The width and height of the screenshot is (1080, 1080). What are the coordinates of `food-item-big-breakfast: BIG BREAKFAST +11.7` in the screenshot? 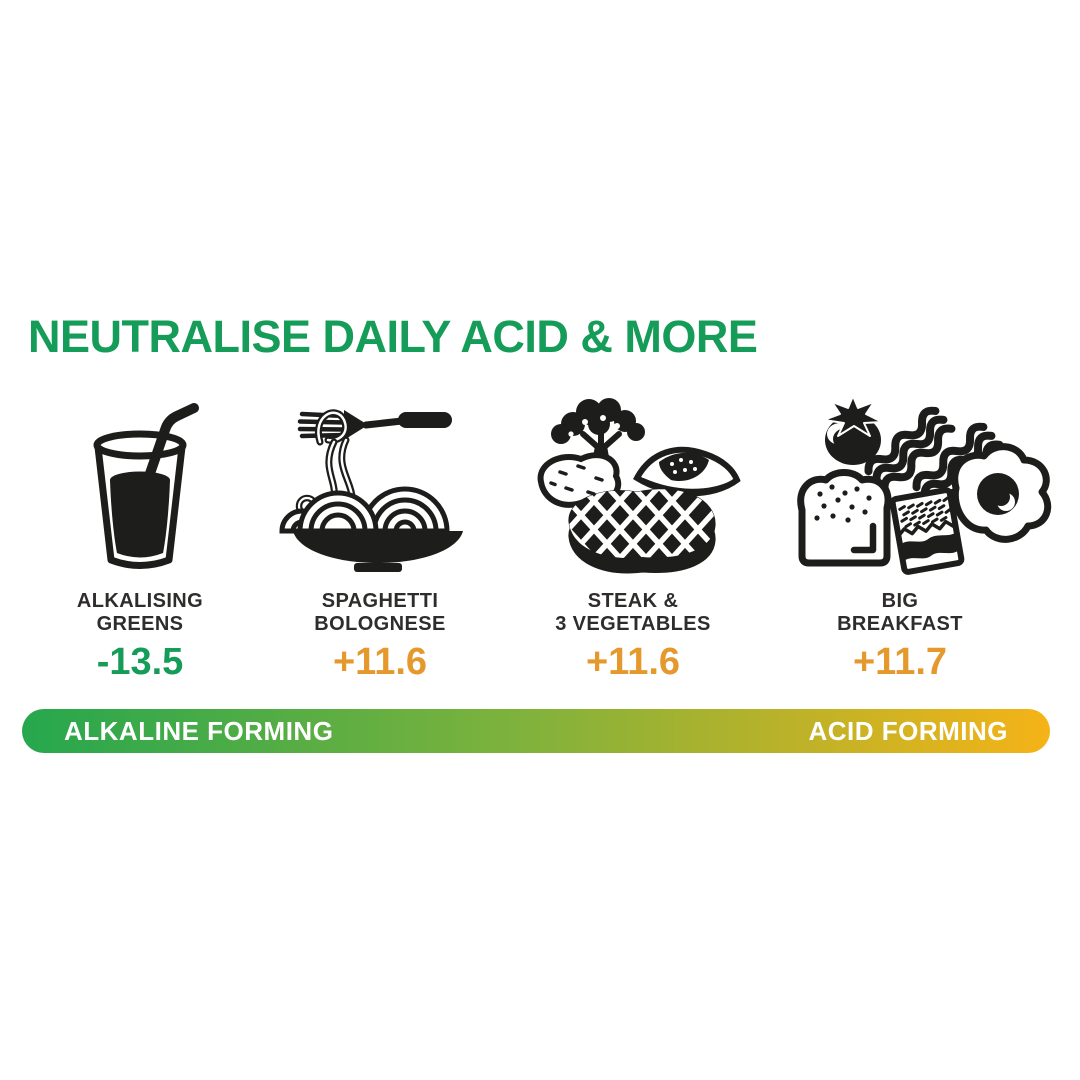 It's located at (900, 636).